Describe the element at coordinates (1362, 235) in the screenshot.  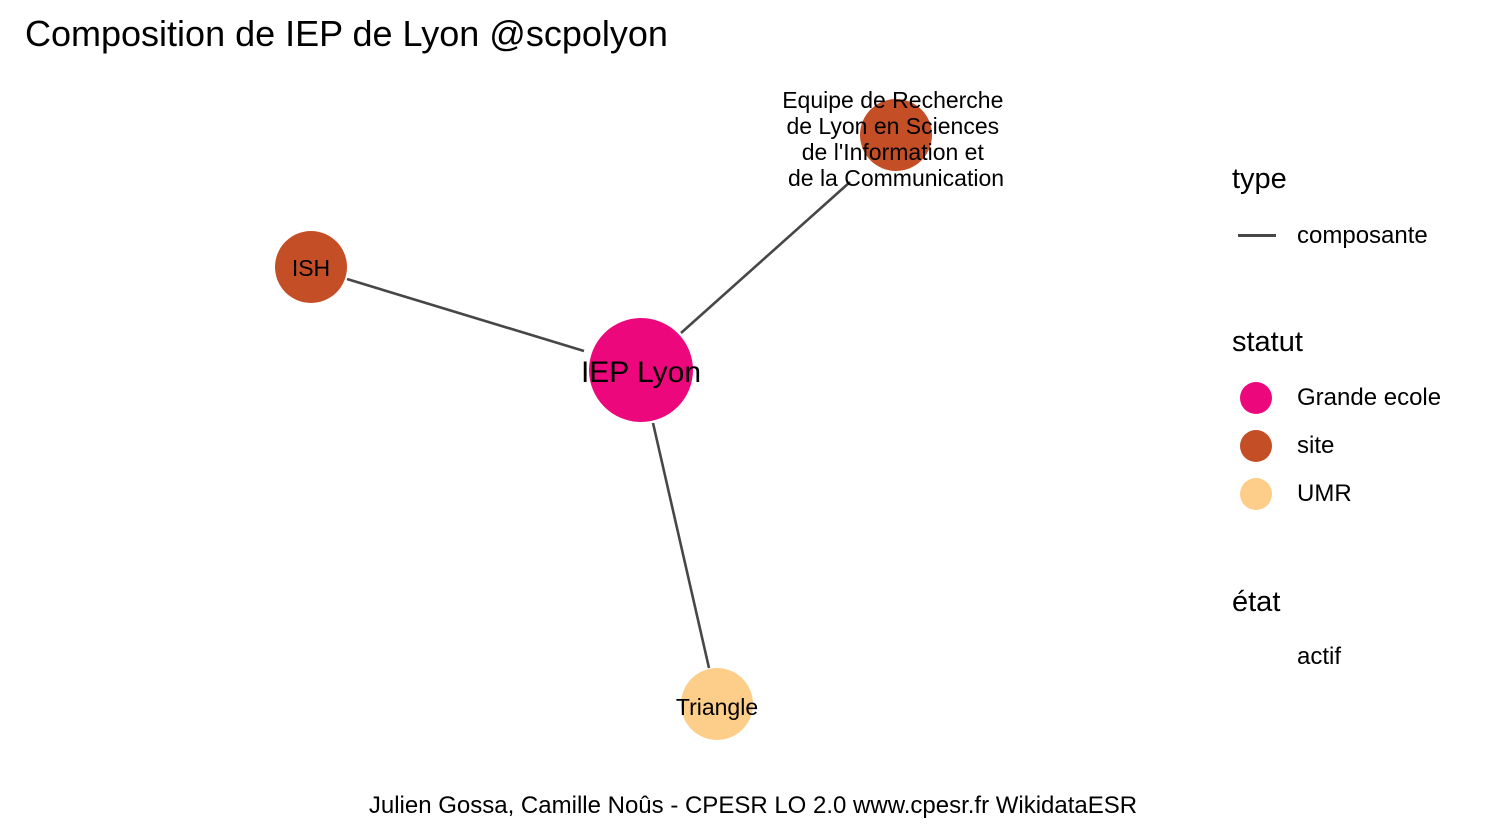
I see `legend-label-composante: composante` at that location.